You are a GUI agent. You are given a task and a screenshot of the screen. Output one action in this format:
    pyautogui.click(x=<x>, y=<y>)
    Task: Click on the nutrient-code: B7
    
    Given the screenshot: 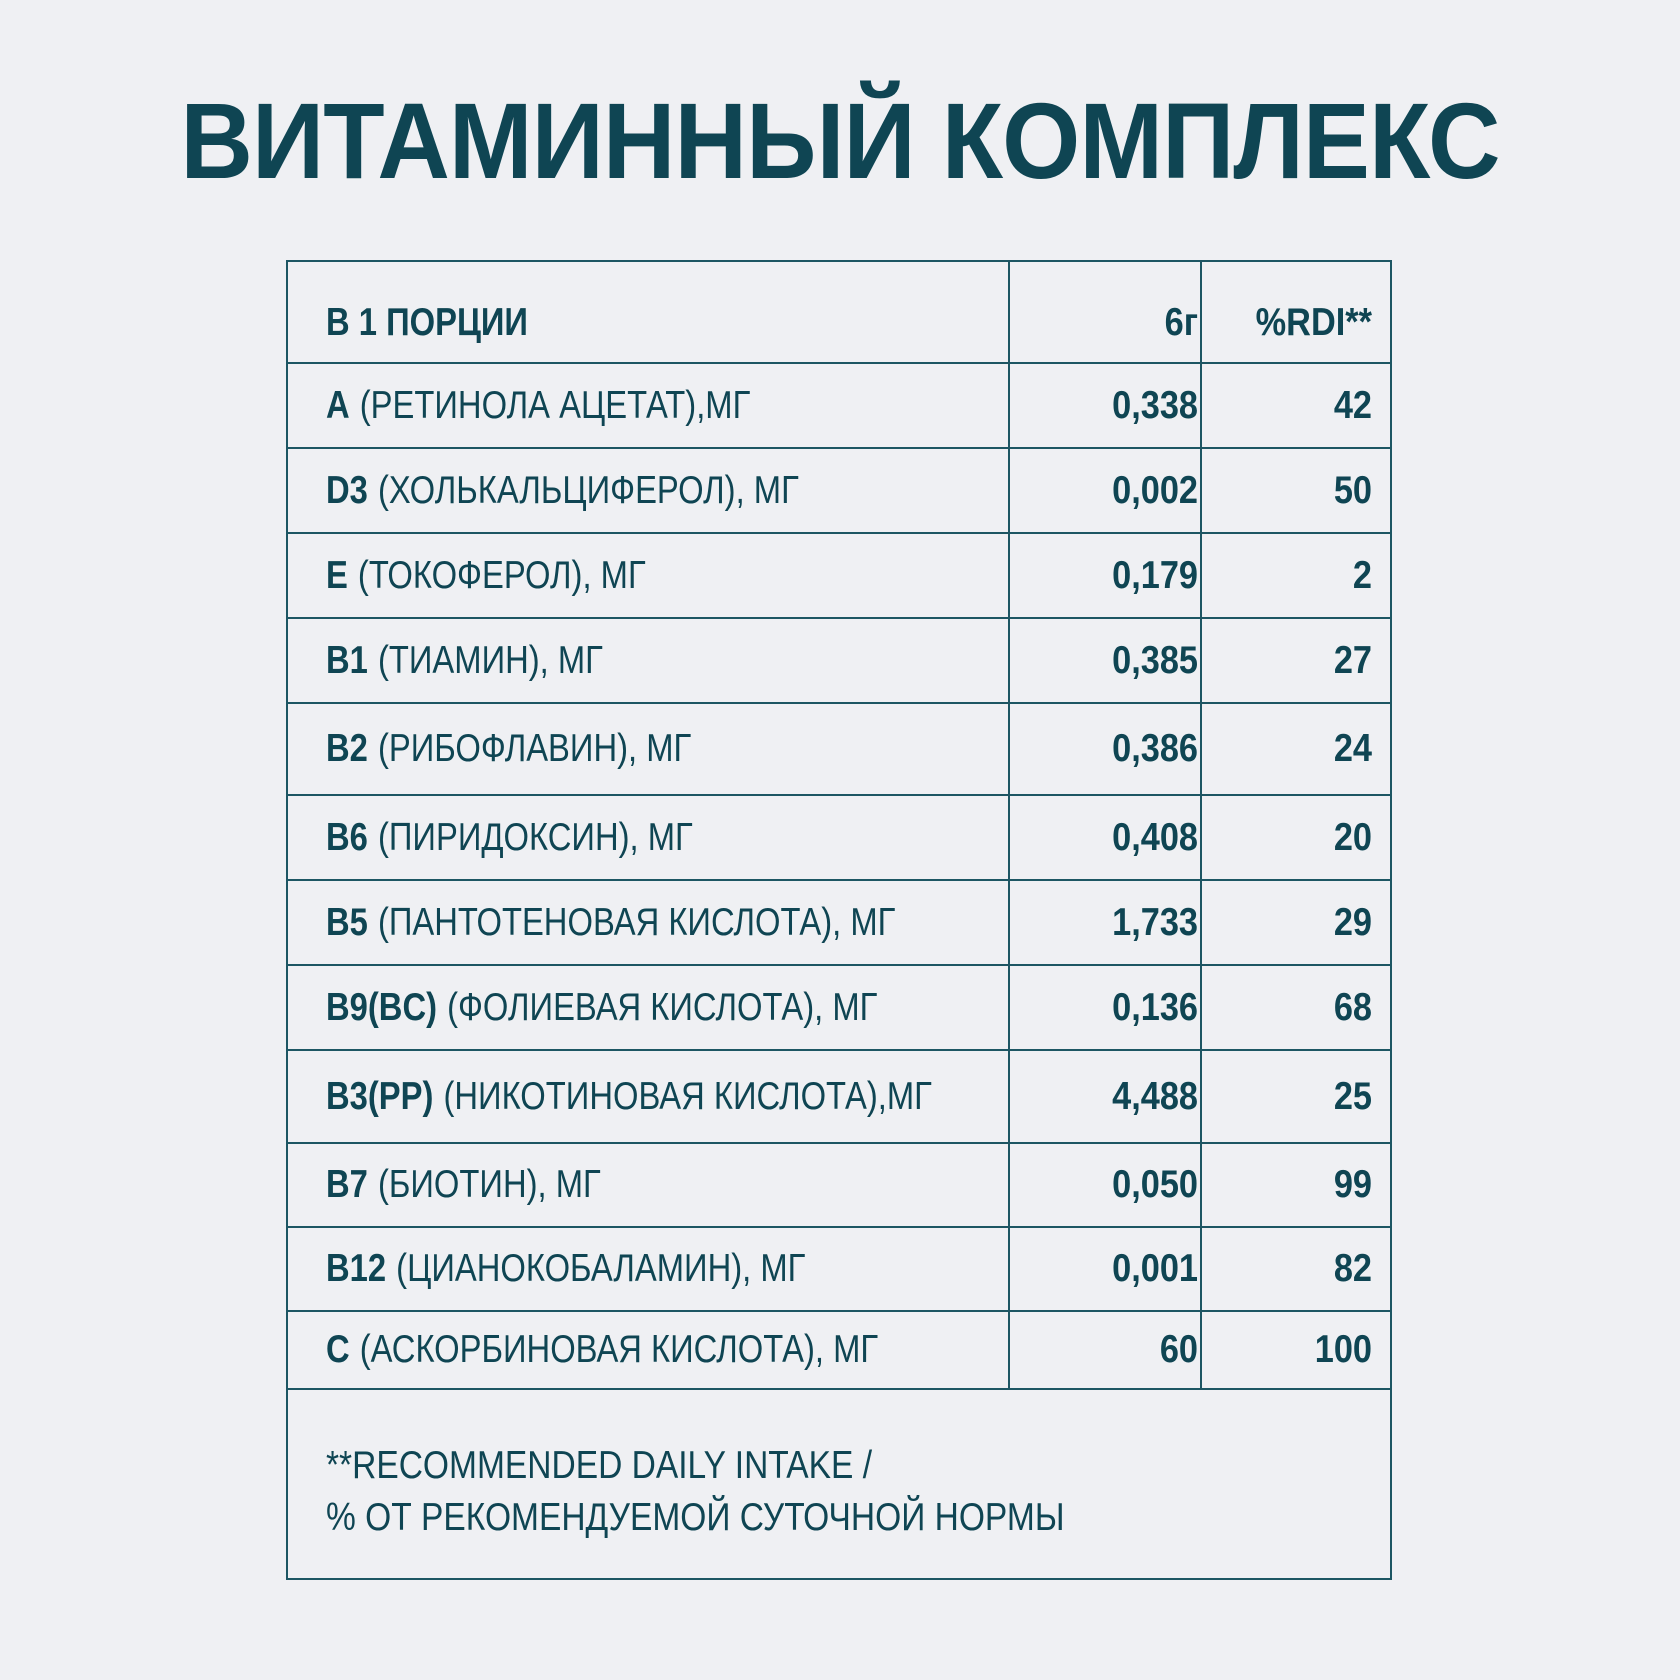 What is the action you would take?
    pyautogui.click(x=347, y=1184)
    